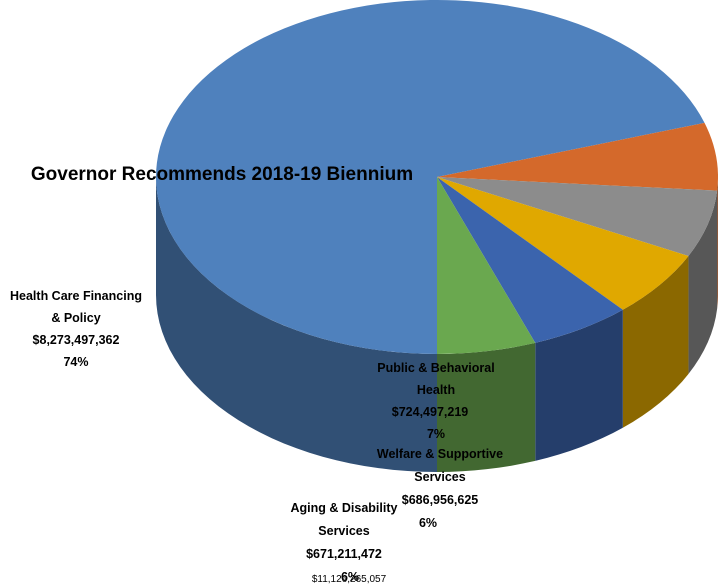  Describe the element at coordinates (440, 500) in the screenshot. I see `slice-amount: $686,956,625` at that location.